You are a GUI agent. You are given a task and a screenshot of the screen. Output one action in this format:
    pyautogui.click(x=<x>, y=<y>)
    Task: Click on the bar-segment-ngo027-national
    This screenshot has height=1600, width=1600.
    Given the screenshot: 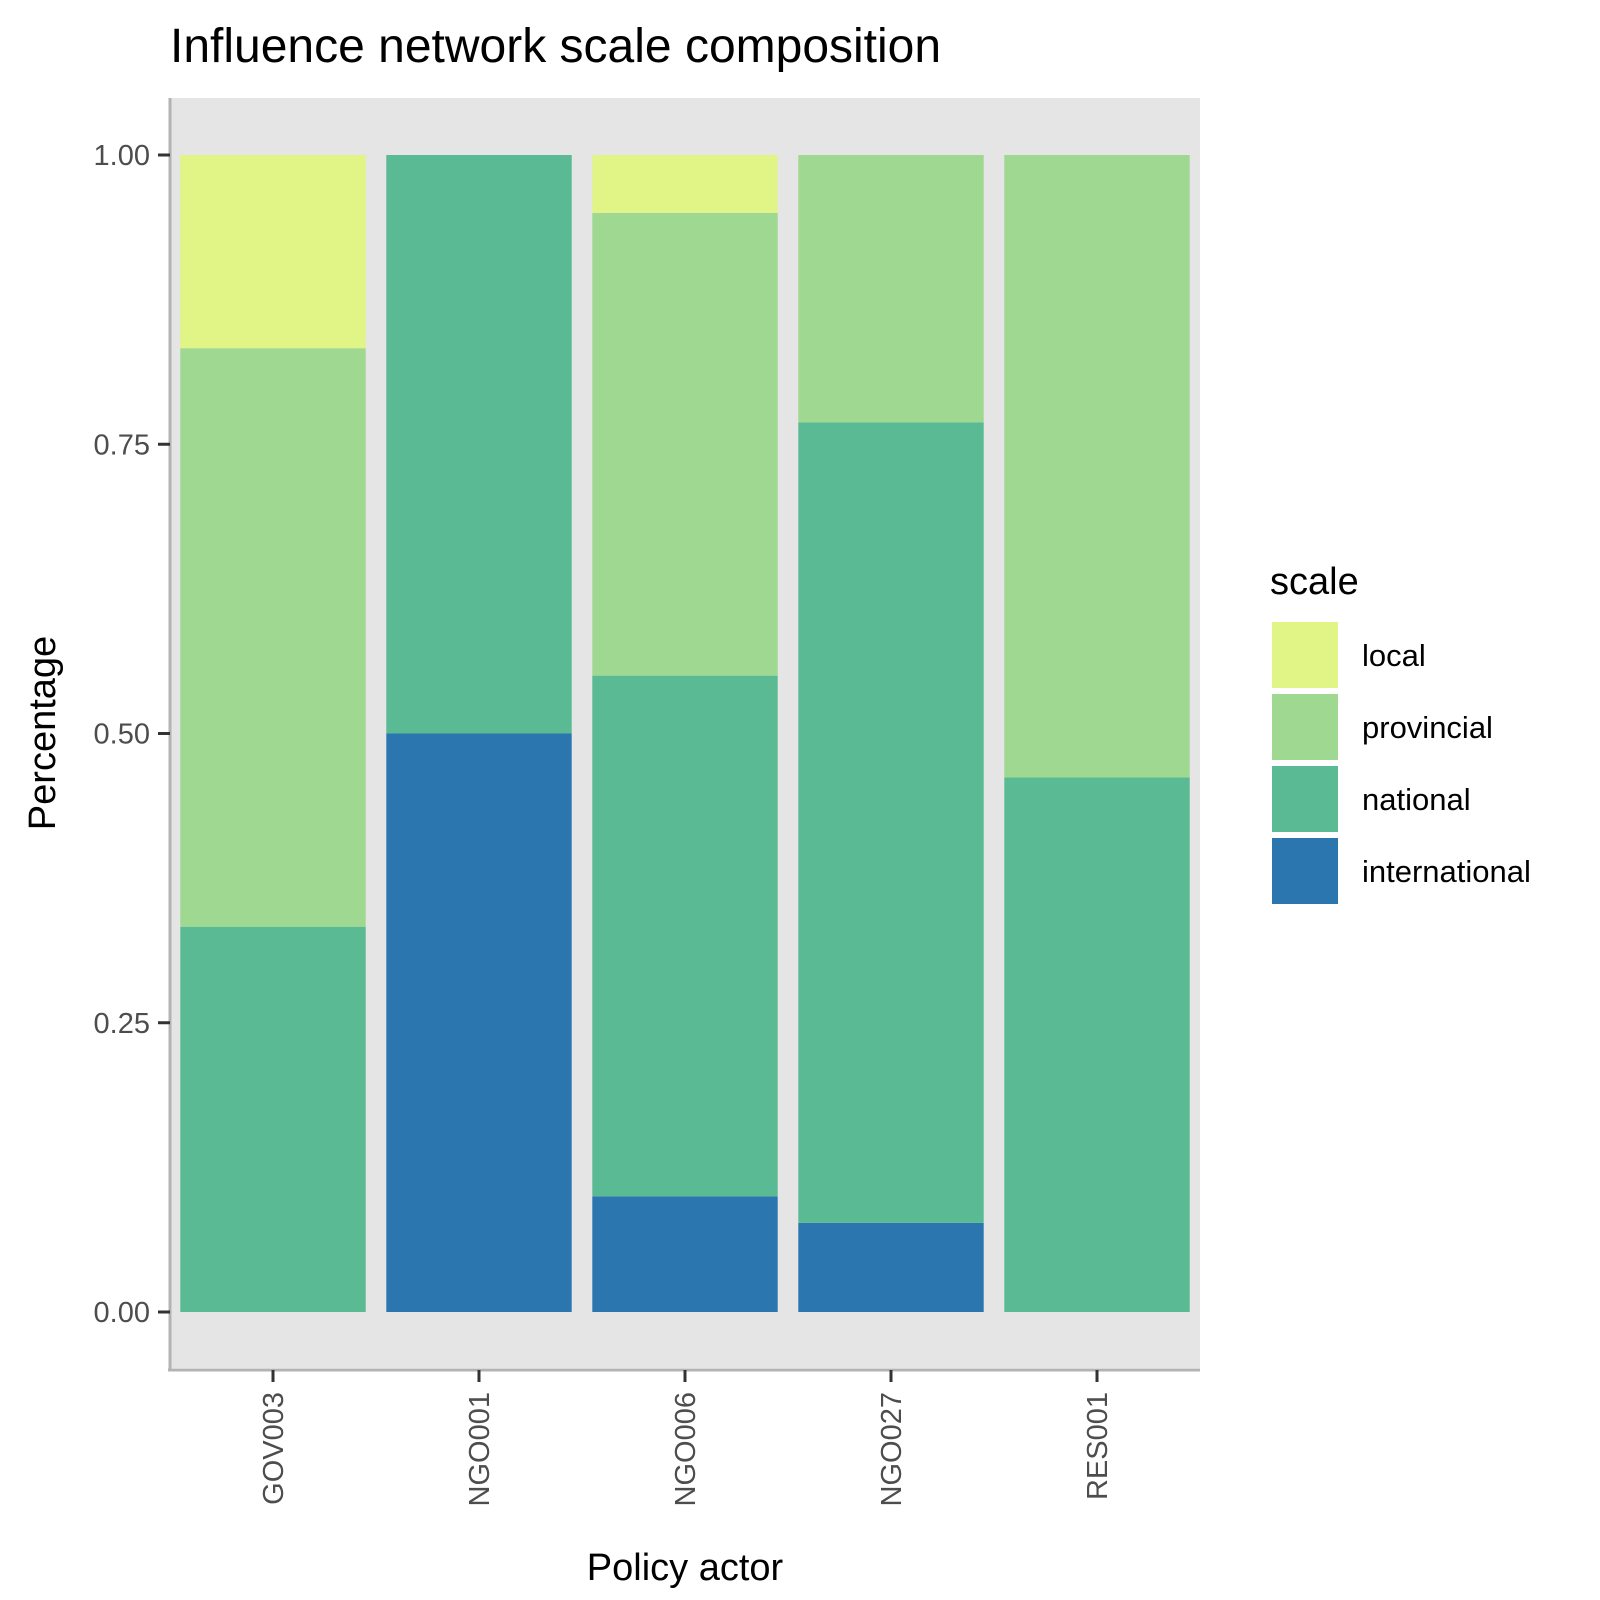 What is the action you would take?
    pyautogui.click(x=891, y=822)
    